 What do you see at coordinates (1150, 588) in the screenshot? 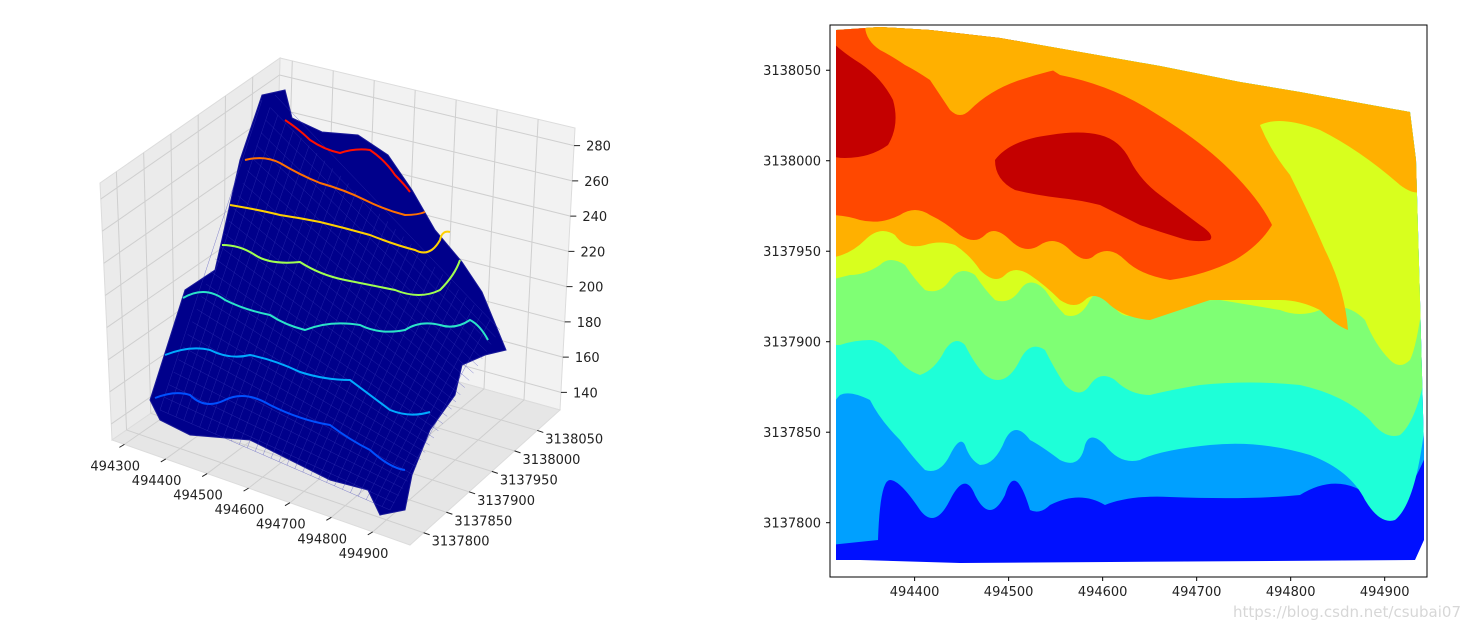
I see `x-ticks-2d: 494400 494500 494600 494700 494800 494900` at bounding box center [1150, 588].